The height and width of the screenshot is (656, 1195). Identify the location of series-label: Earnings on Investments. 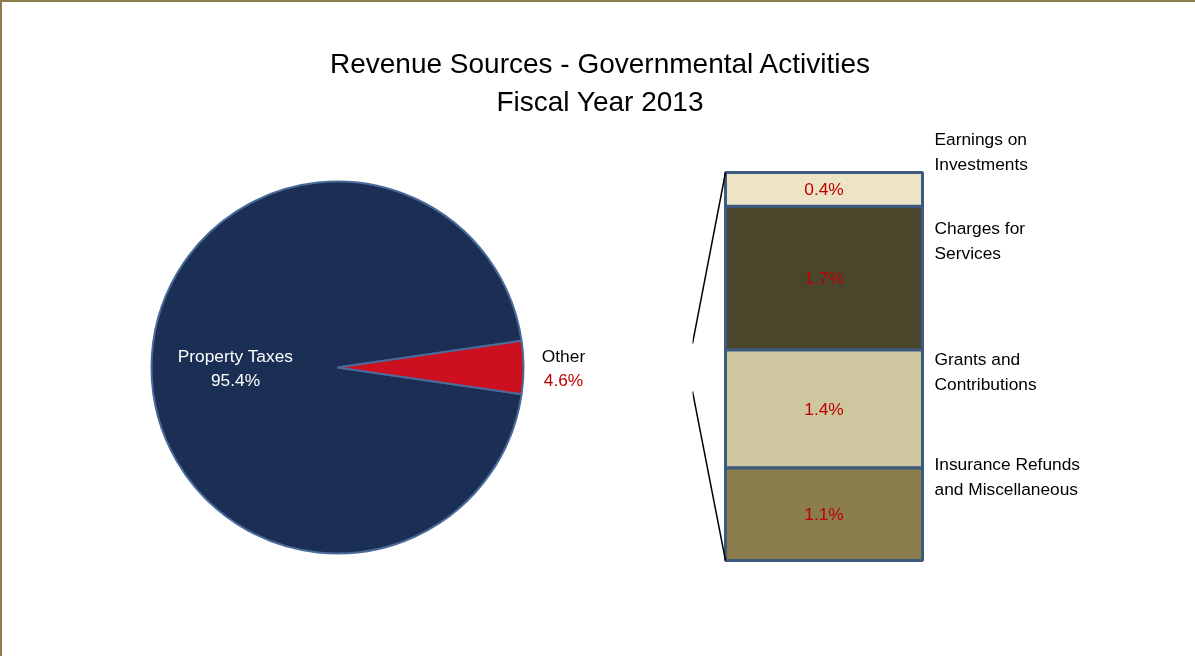
(981, 152).